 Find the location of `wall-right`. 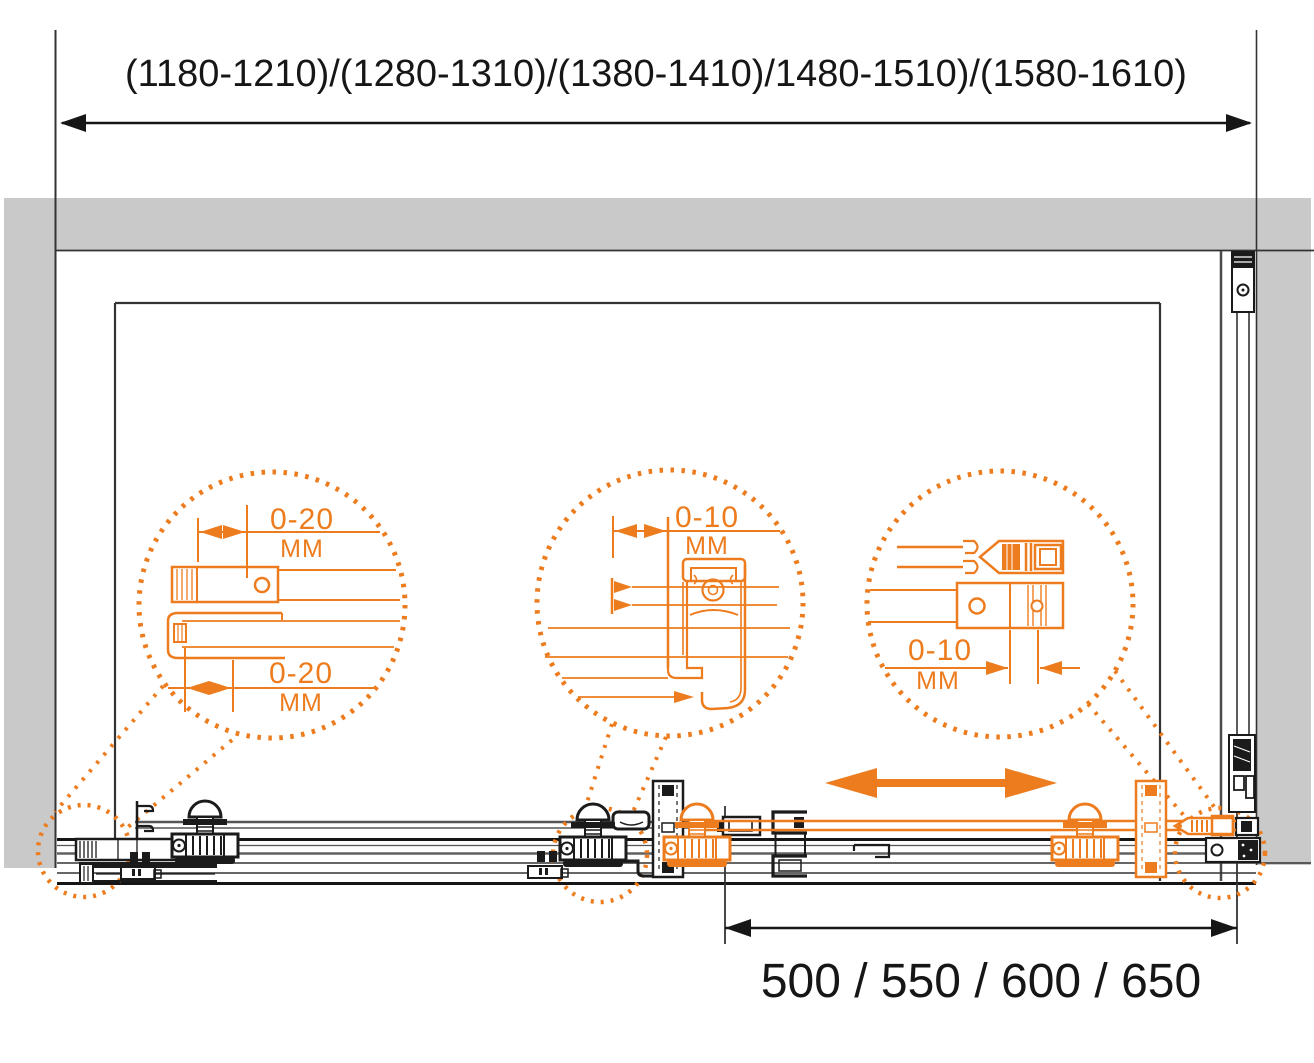

wall-right is located at coordinates (1283, 557).